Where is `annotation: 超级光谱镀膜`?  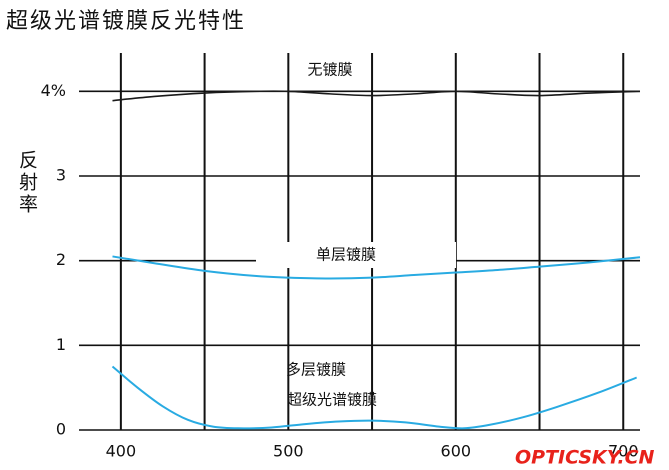
annotation: 超级光谱镀膜 is located at coordinates (332, 400).